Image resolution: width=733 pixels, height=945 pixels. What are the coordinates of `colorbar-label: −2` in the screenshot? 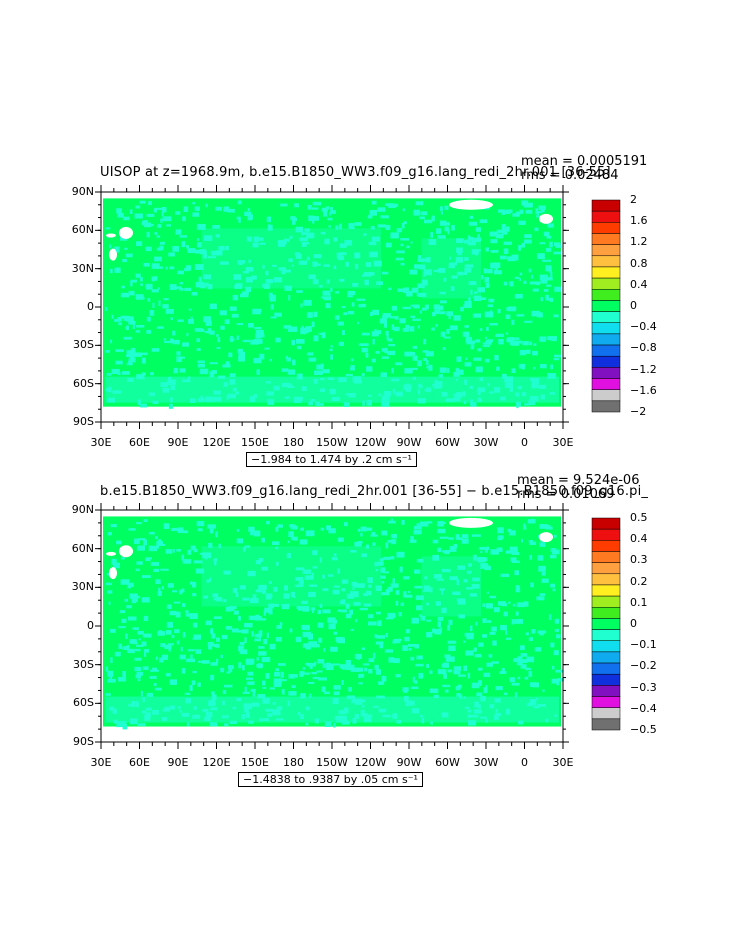 It's located at (638, 411).